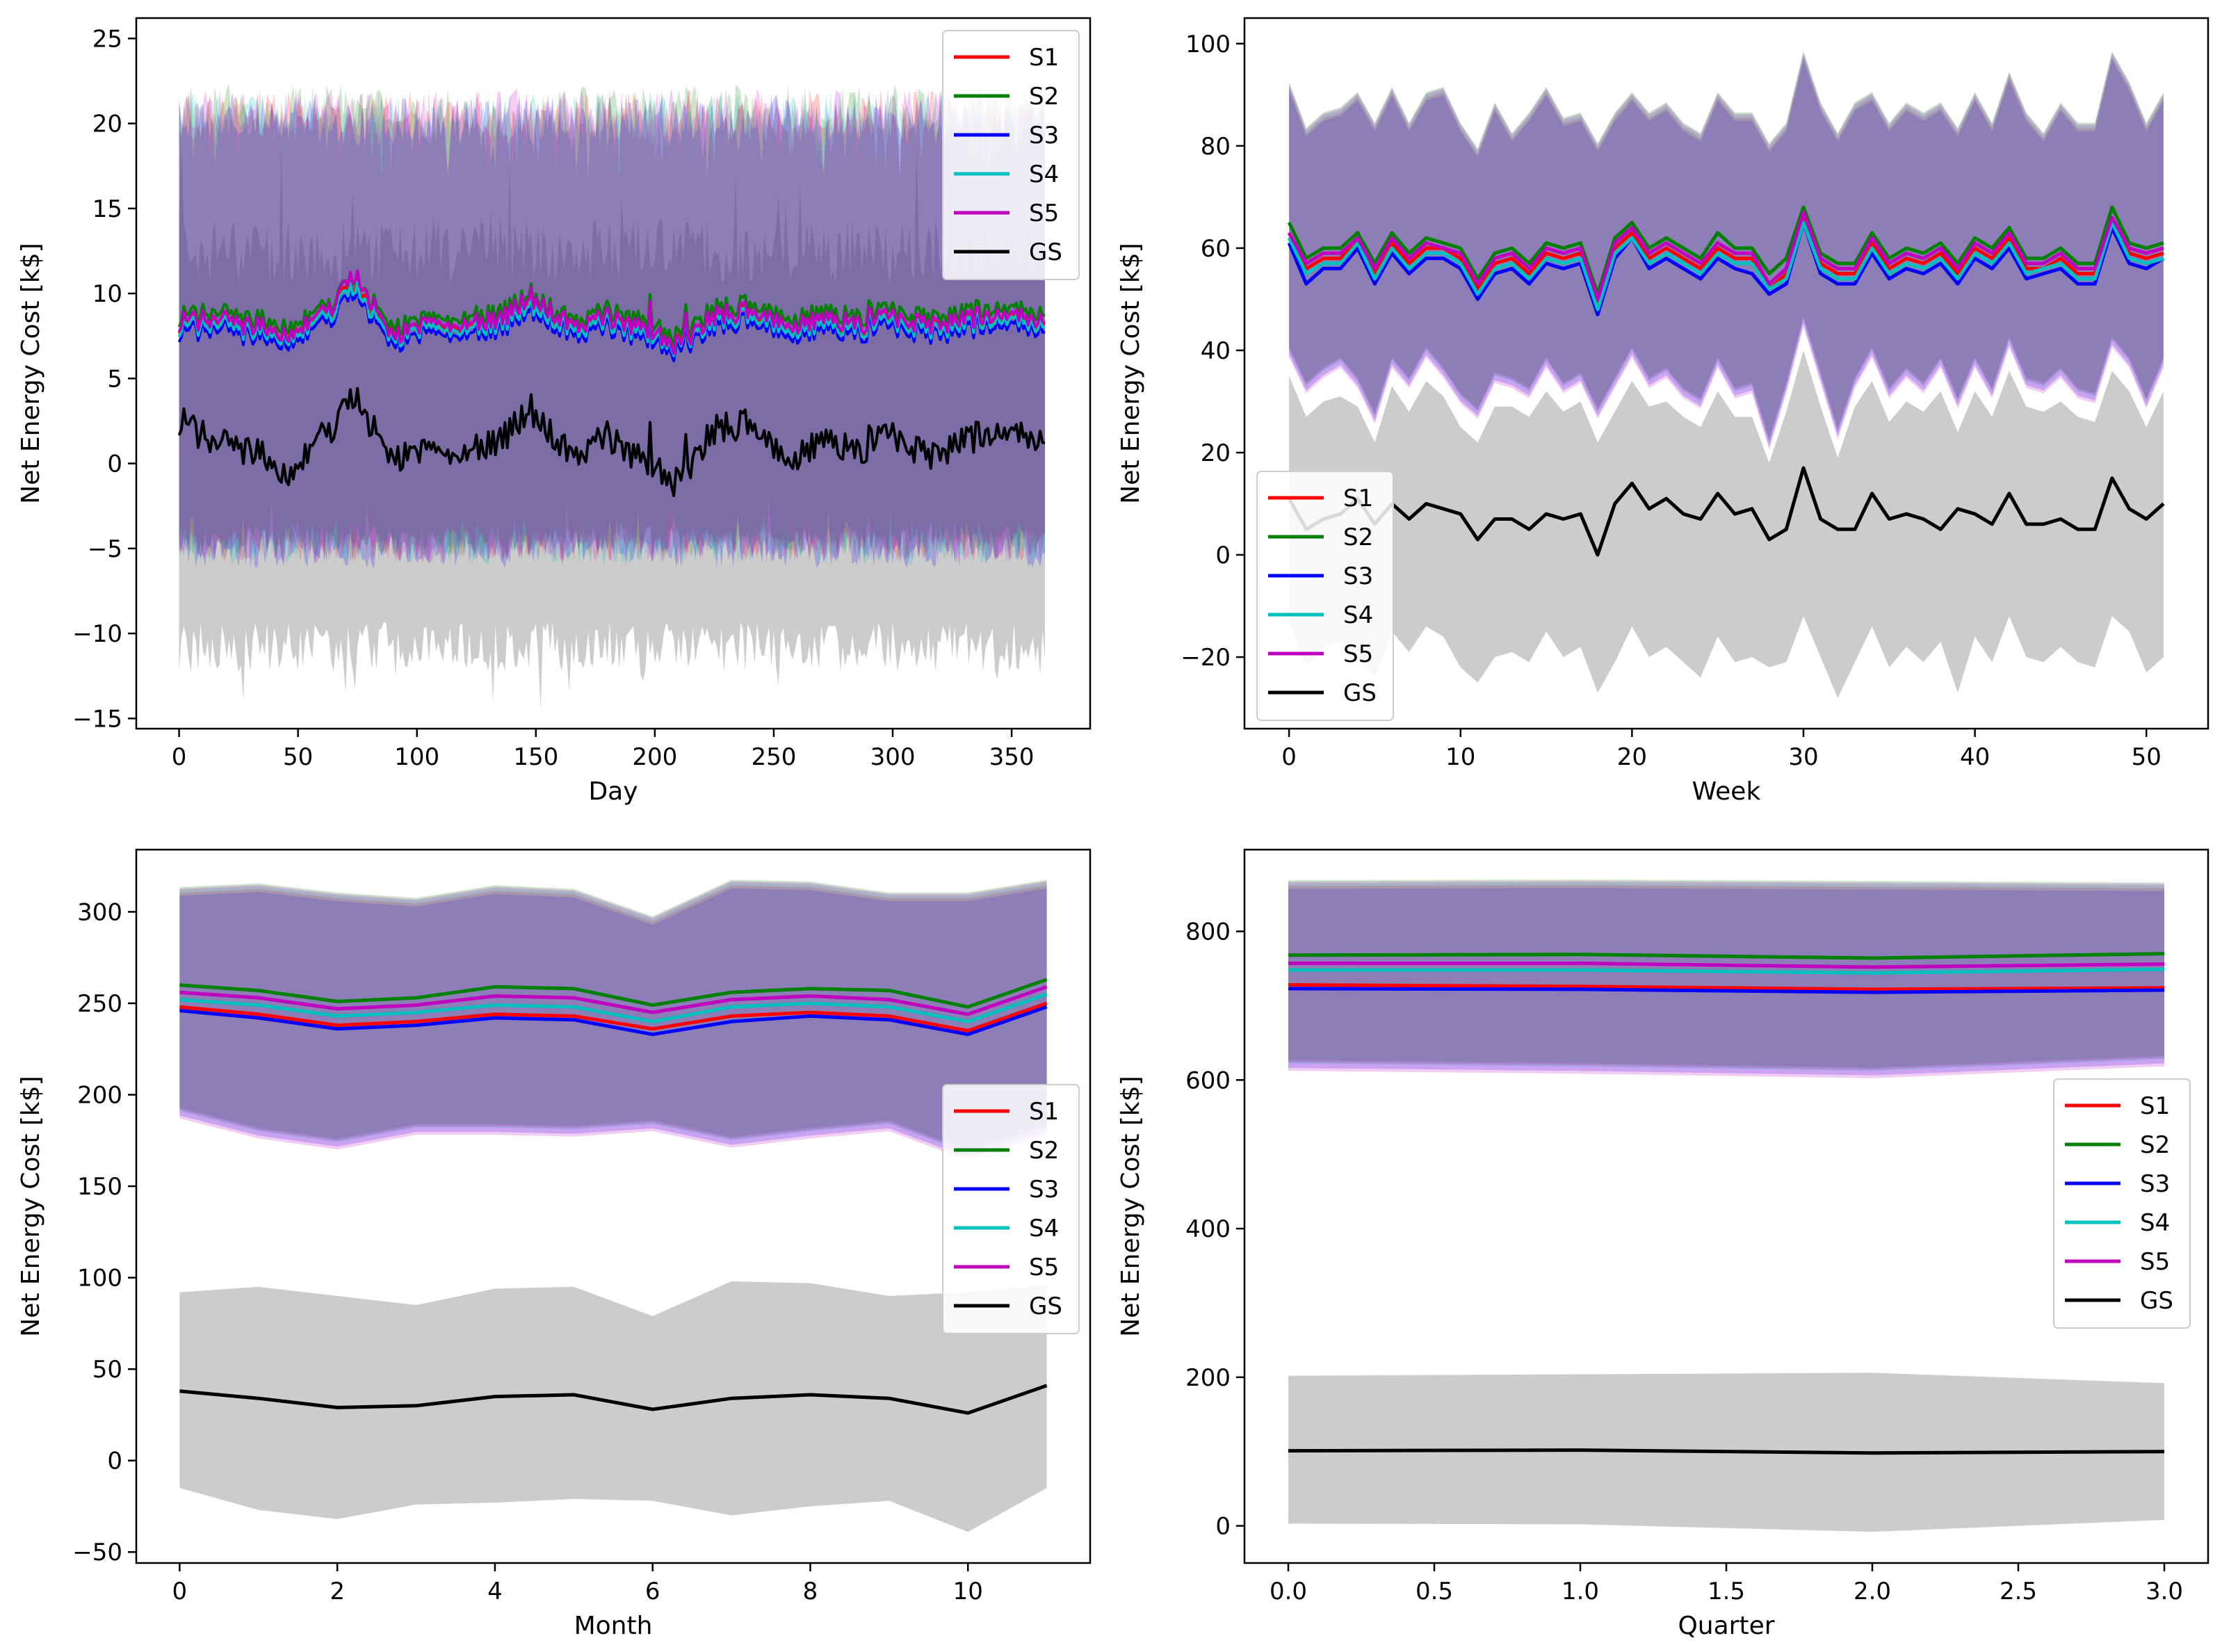  Describe the element at coordinates (1288, 1591) in the screenshot. I see `x-tick-label: 0.0` at that location.